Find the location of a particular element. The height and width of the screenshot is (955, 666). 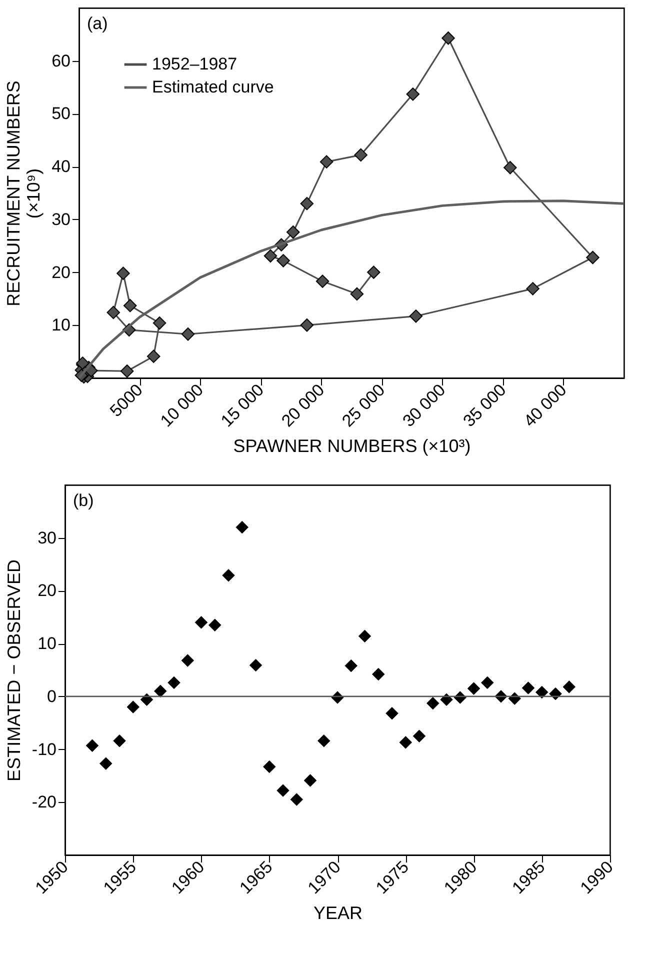

x-tick-label: 40 000 is located at coordinates (545, 405).